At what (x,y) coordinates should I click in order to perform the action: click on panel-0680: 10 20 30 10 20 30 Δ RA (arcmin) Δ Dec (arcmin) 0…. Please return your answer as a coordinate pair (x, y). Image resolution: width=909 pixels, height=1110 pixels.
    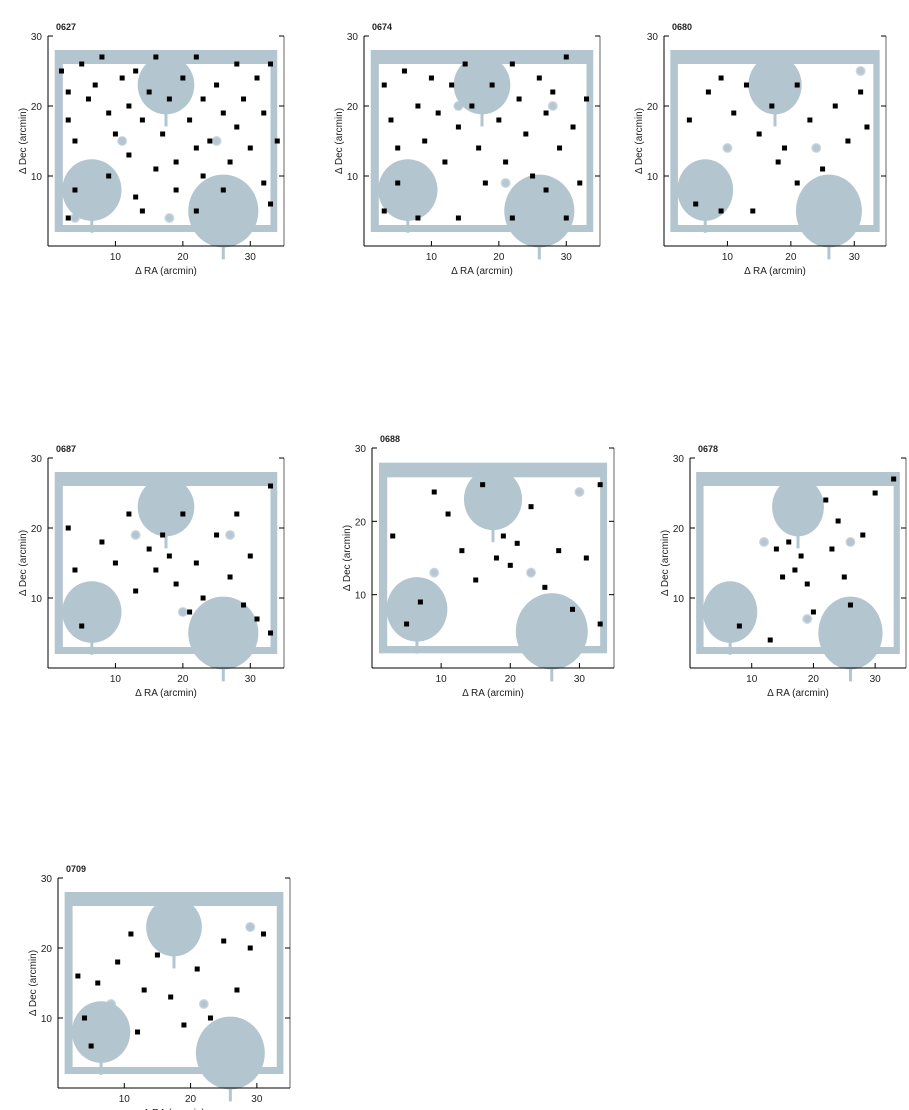
    Looking at the image, I should click on (760, 149).